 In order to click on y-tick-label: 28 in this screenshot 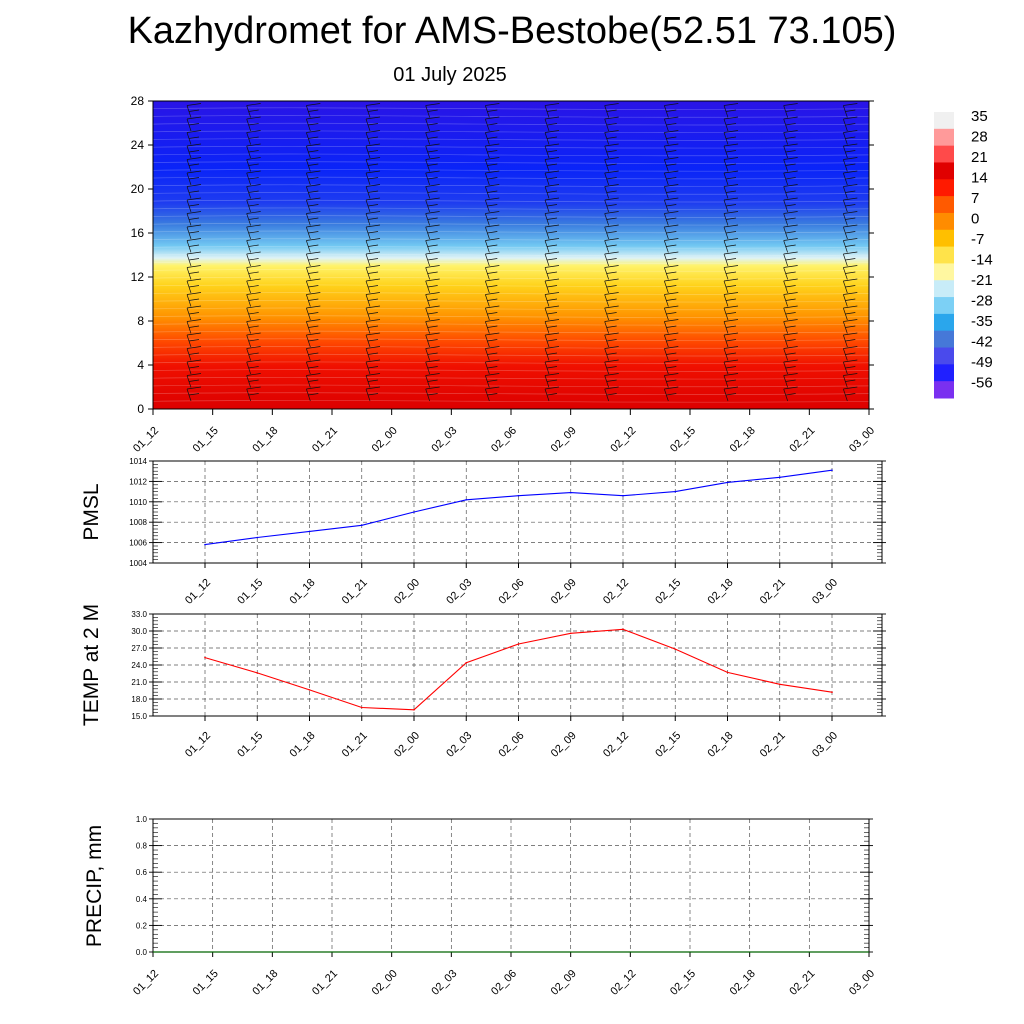, I will do `click(138, 101)`.